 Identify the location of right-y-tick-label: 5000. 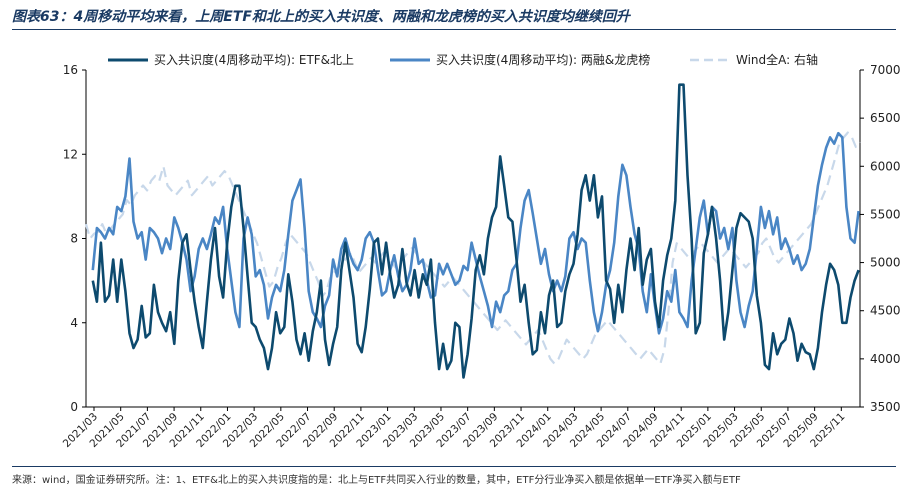
(885, 263).